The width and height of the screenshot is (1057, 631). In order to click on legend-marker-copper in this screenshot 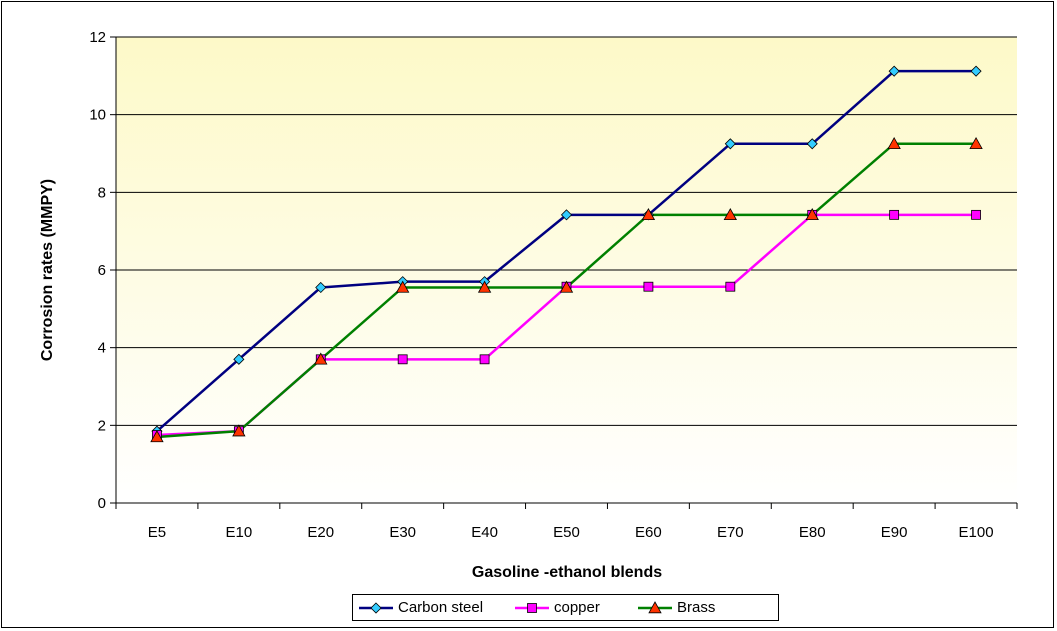, I will do `click(532, 607)`.